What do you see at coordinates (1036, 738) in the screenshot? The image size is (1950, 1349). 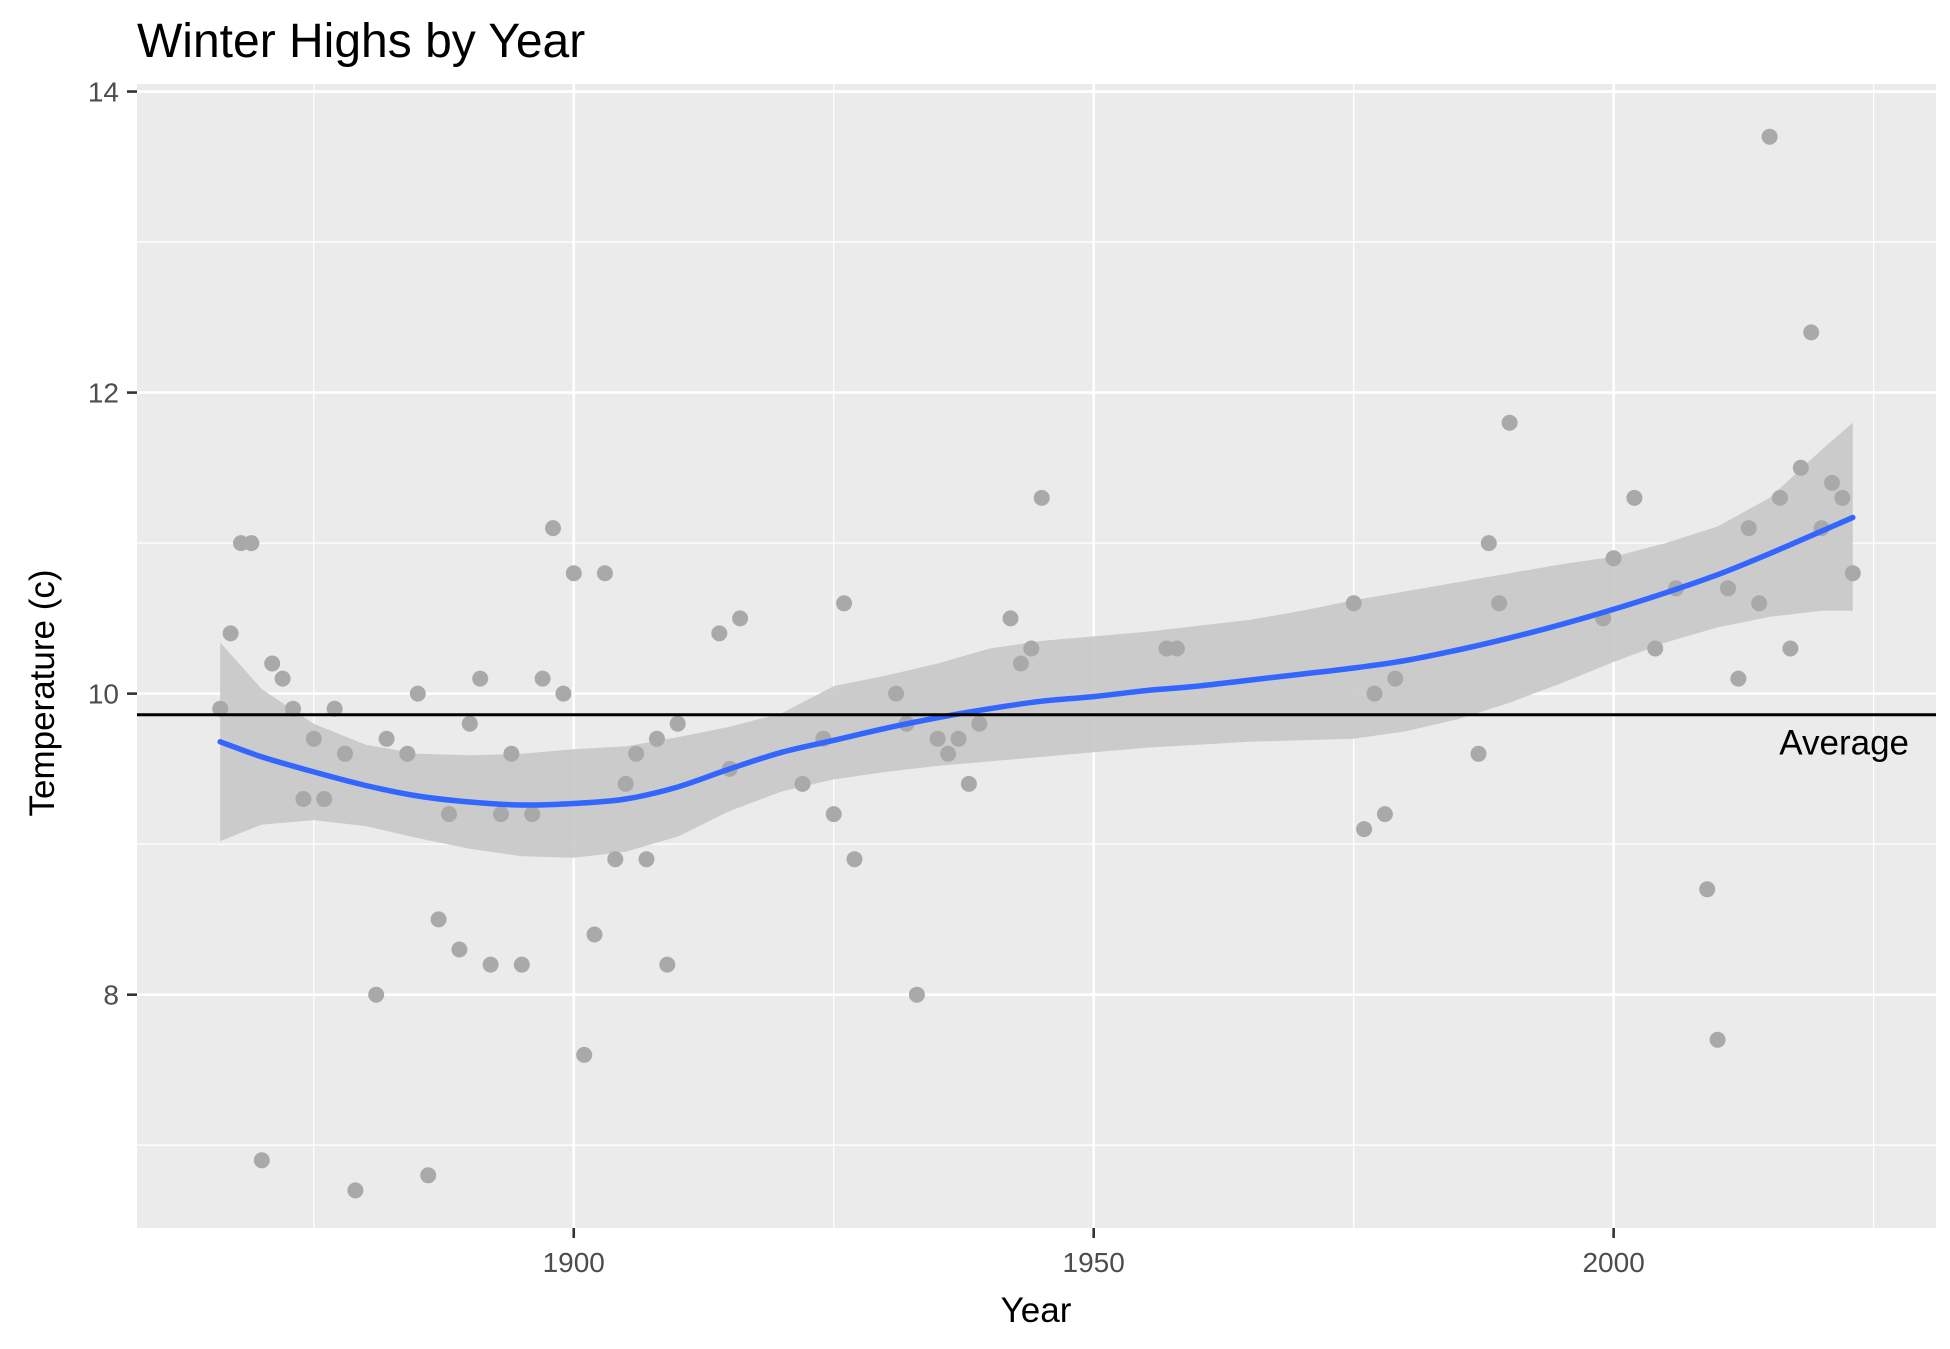 I see `reference-line-layer: Average` at bounding box center [1036, 738].